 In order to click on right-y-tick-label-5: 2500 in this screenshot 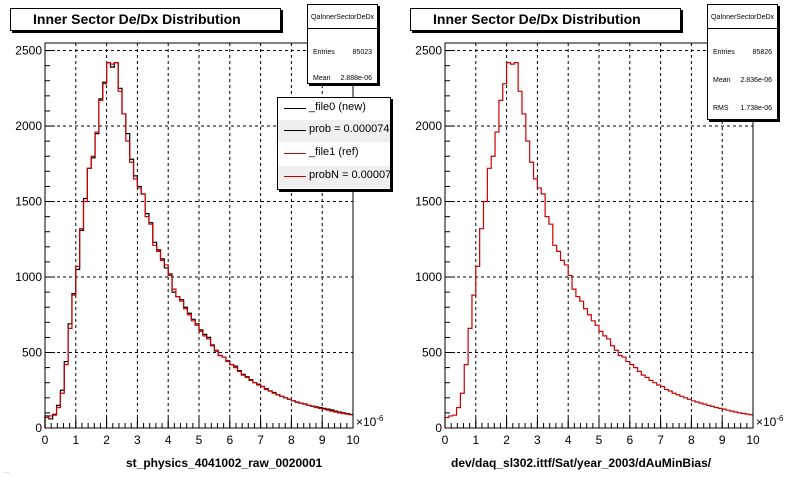, I will do `click(428, 51)`.